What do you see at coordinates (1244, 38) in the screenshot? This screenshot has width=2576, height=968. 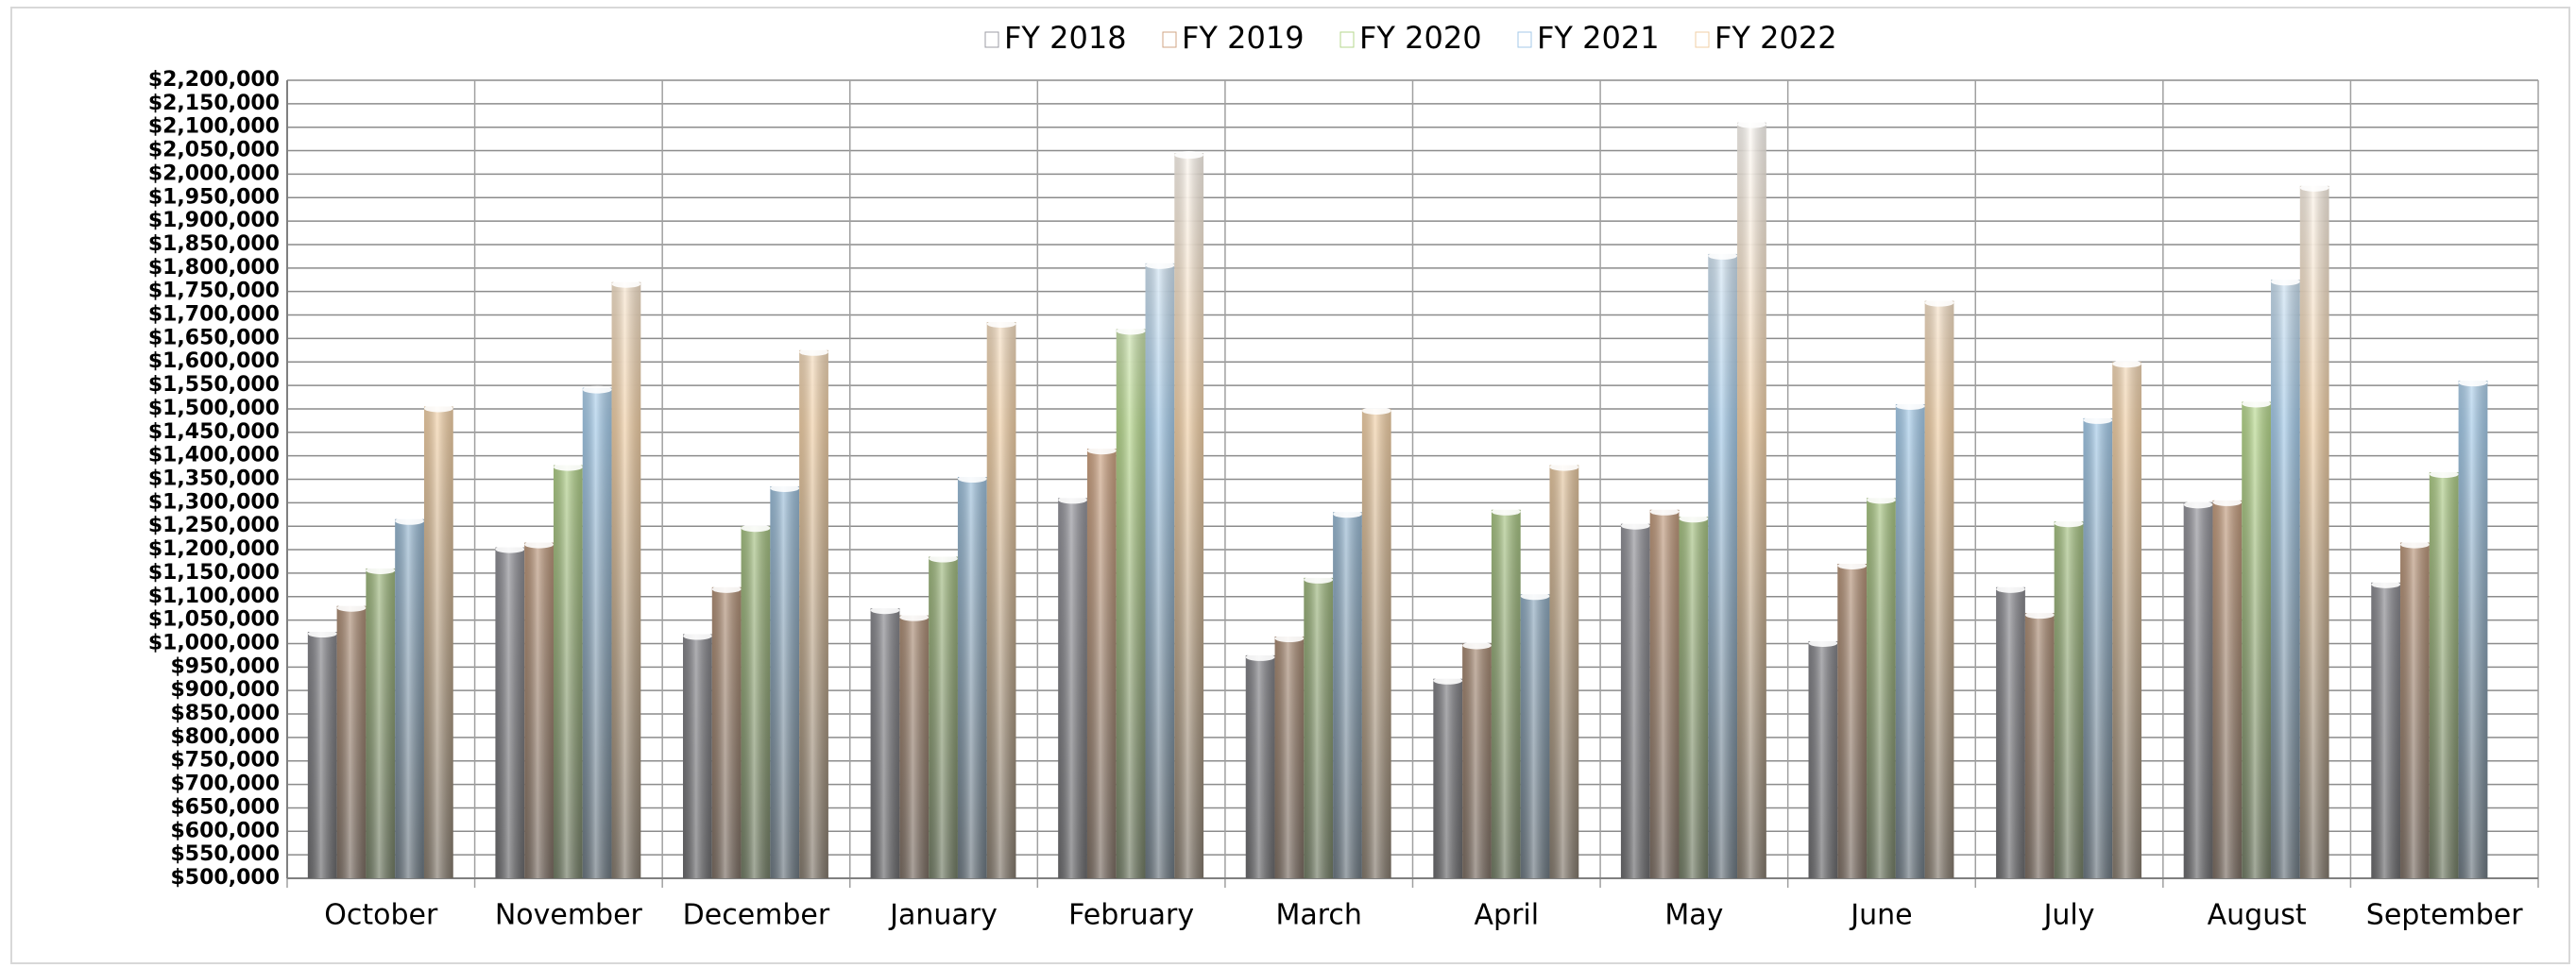 I see `legend-label: FY 2019` at bounding box center [1244, 38].